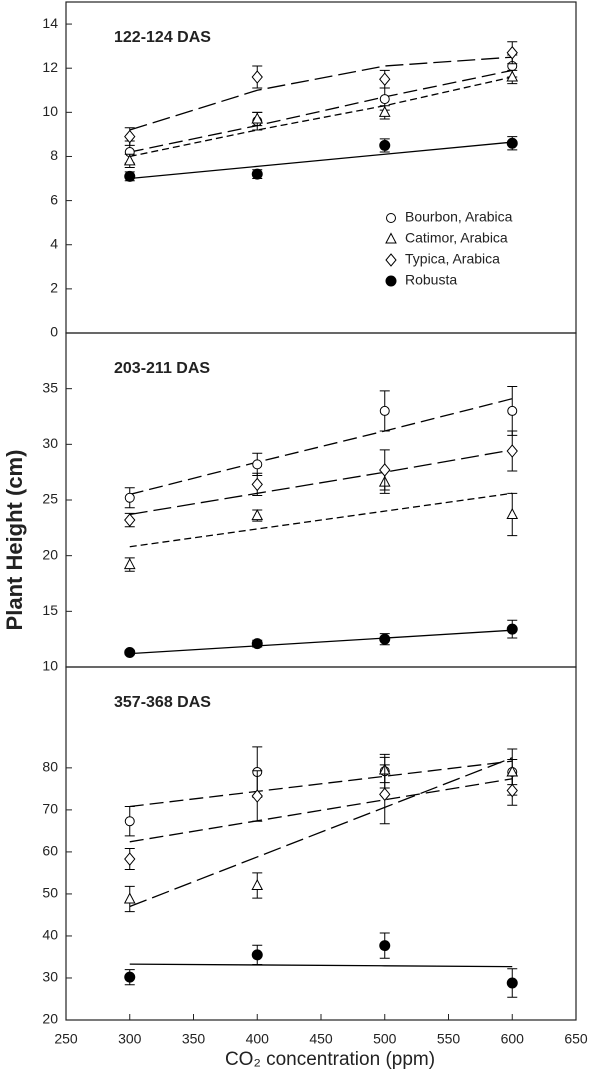  What do you see at coordinates (50, 851) in the screenshot?
I see `y-tick-label: 60` at bounding box center [50, 851].